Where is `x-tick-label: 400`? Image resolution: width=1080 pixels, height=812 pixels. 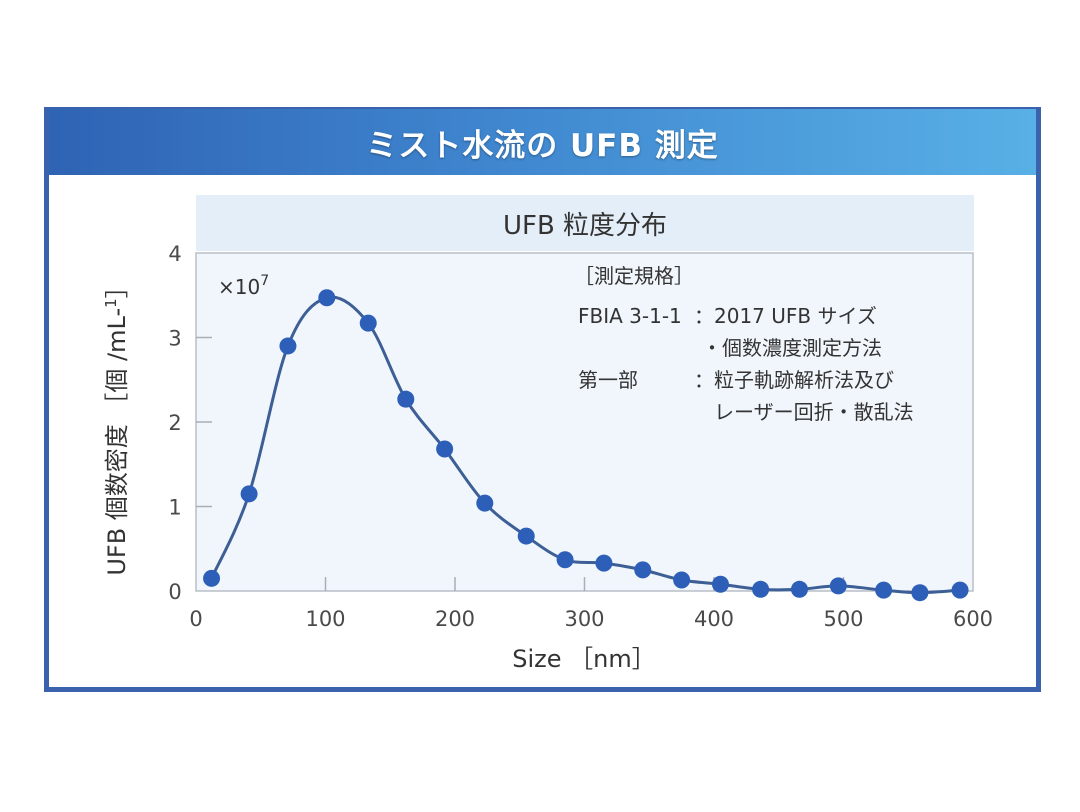 x-tick-label: 400 is located at coordinates (714, 619).